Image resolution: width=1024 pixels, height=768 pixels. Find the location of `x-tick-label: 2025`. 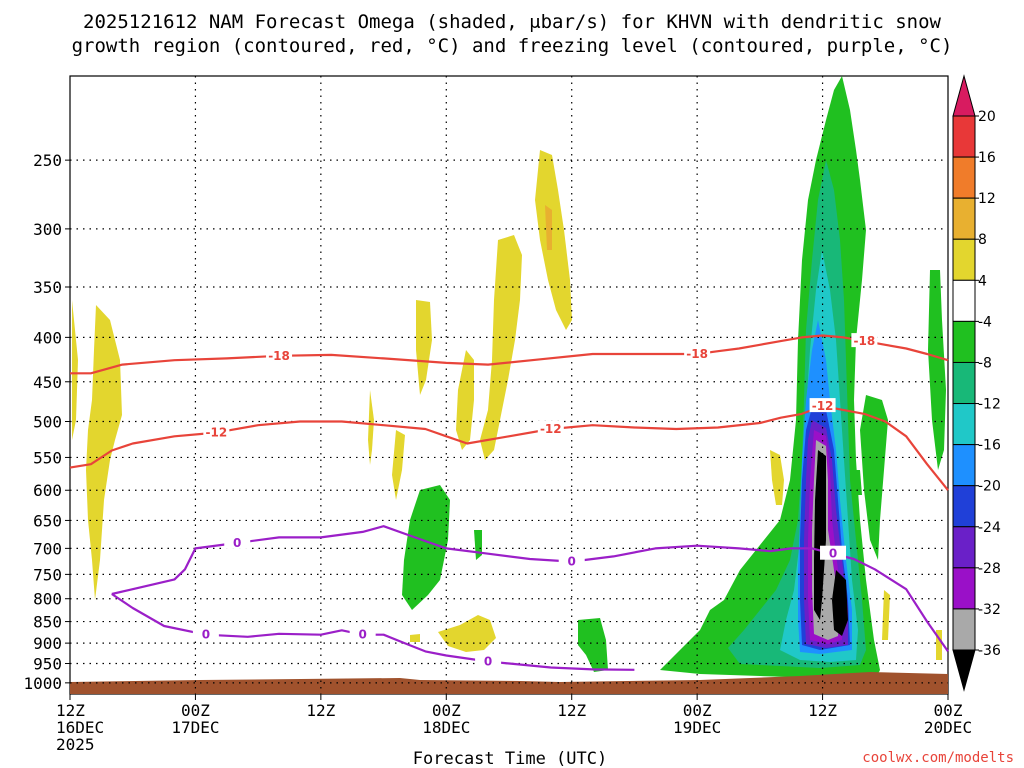

x-tick-label: 2025 is located at coordinates (75, 744).